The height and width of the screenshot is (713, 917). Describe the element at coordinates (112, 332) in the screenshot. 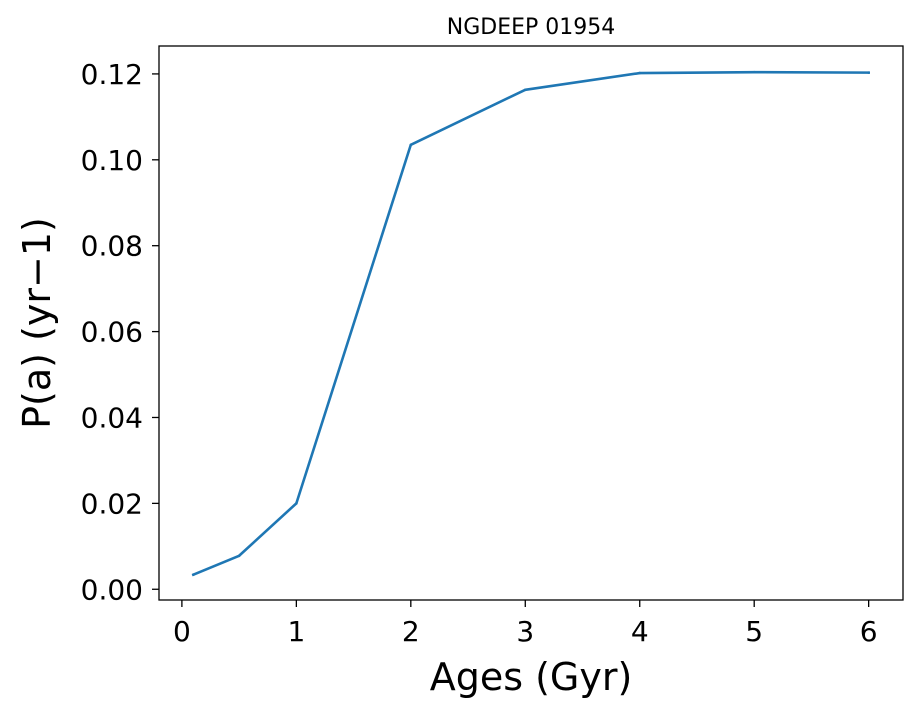

I see `y-tick-label: 0.06` at that location.